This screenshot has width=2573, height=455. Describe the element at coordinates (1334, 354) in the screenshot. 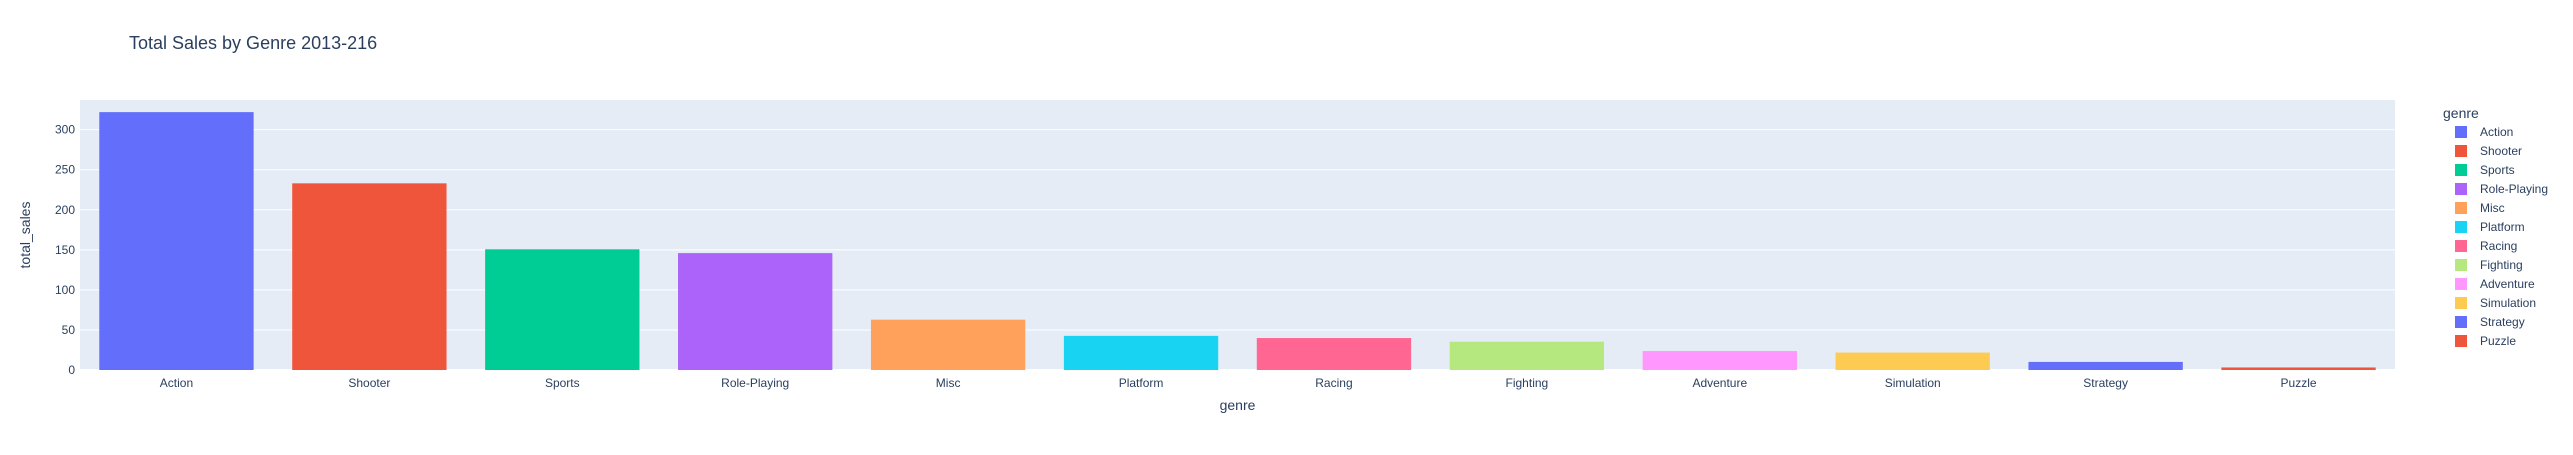

I see `bar-racing` at that location.